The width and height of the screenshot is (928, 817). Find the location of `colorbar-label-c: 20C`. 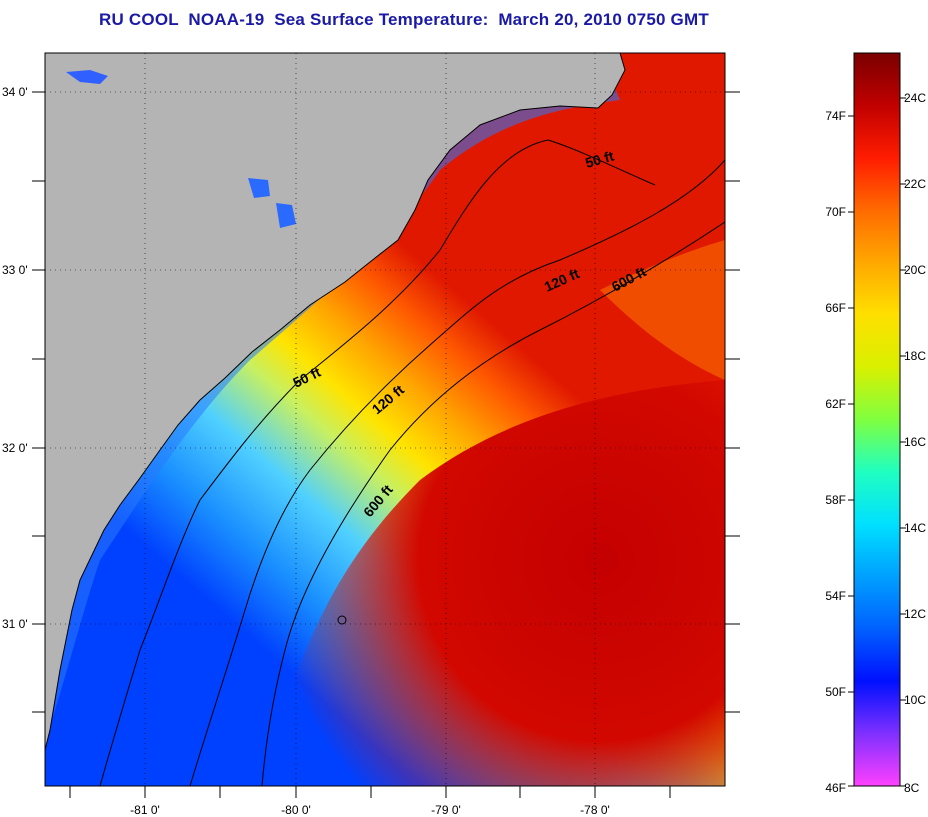

colorbar-label-c: 20C is located at coordinates (915, 270).